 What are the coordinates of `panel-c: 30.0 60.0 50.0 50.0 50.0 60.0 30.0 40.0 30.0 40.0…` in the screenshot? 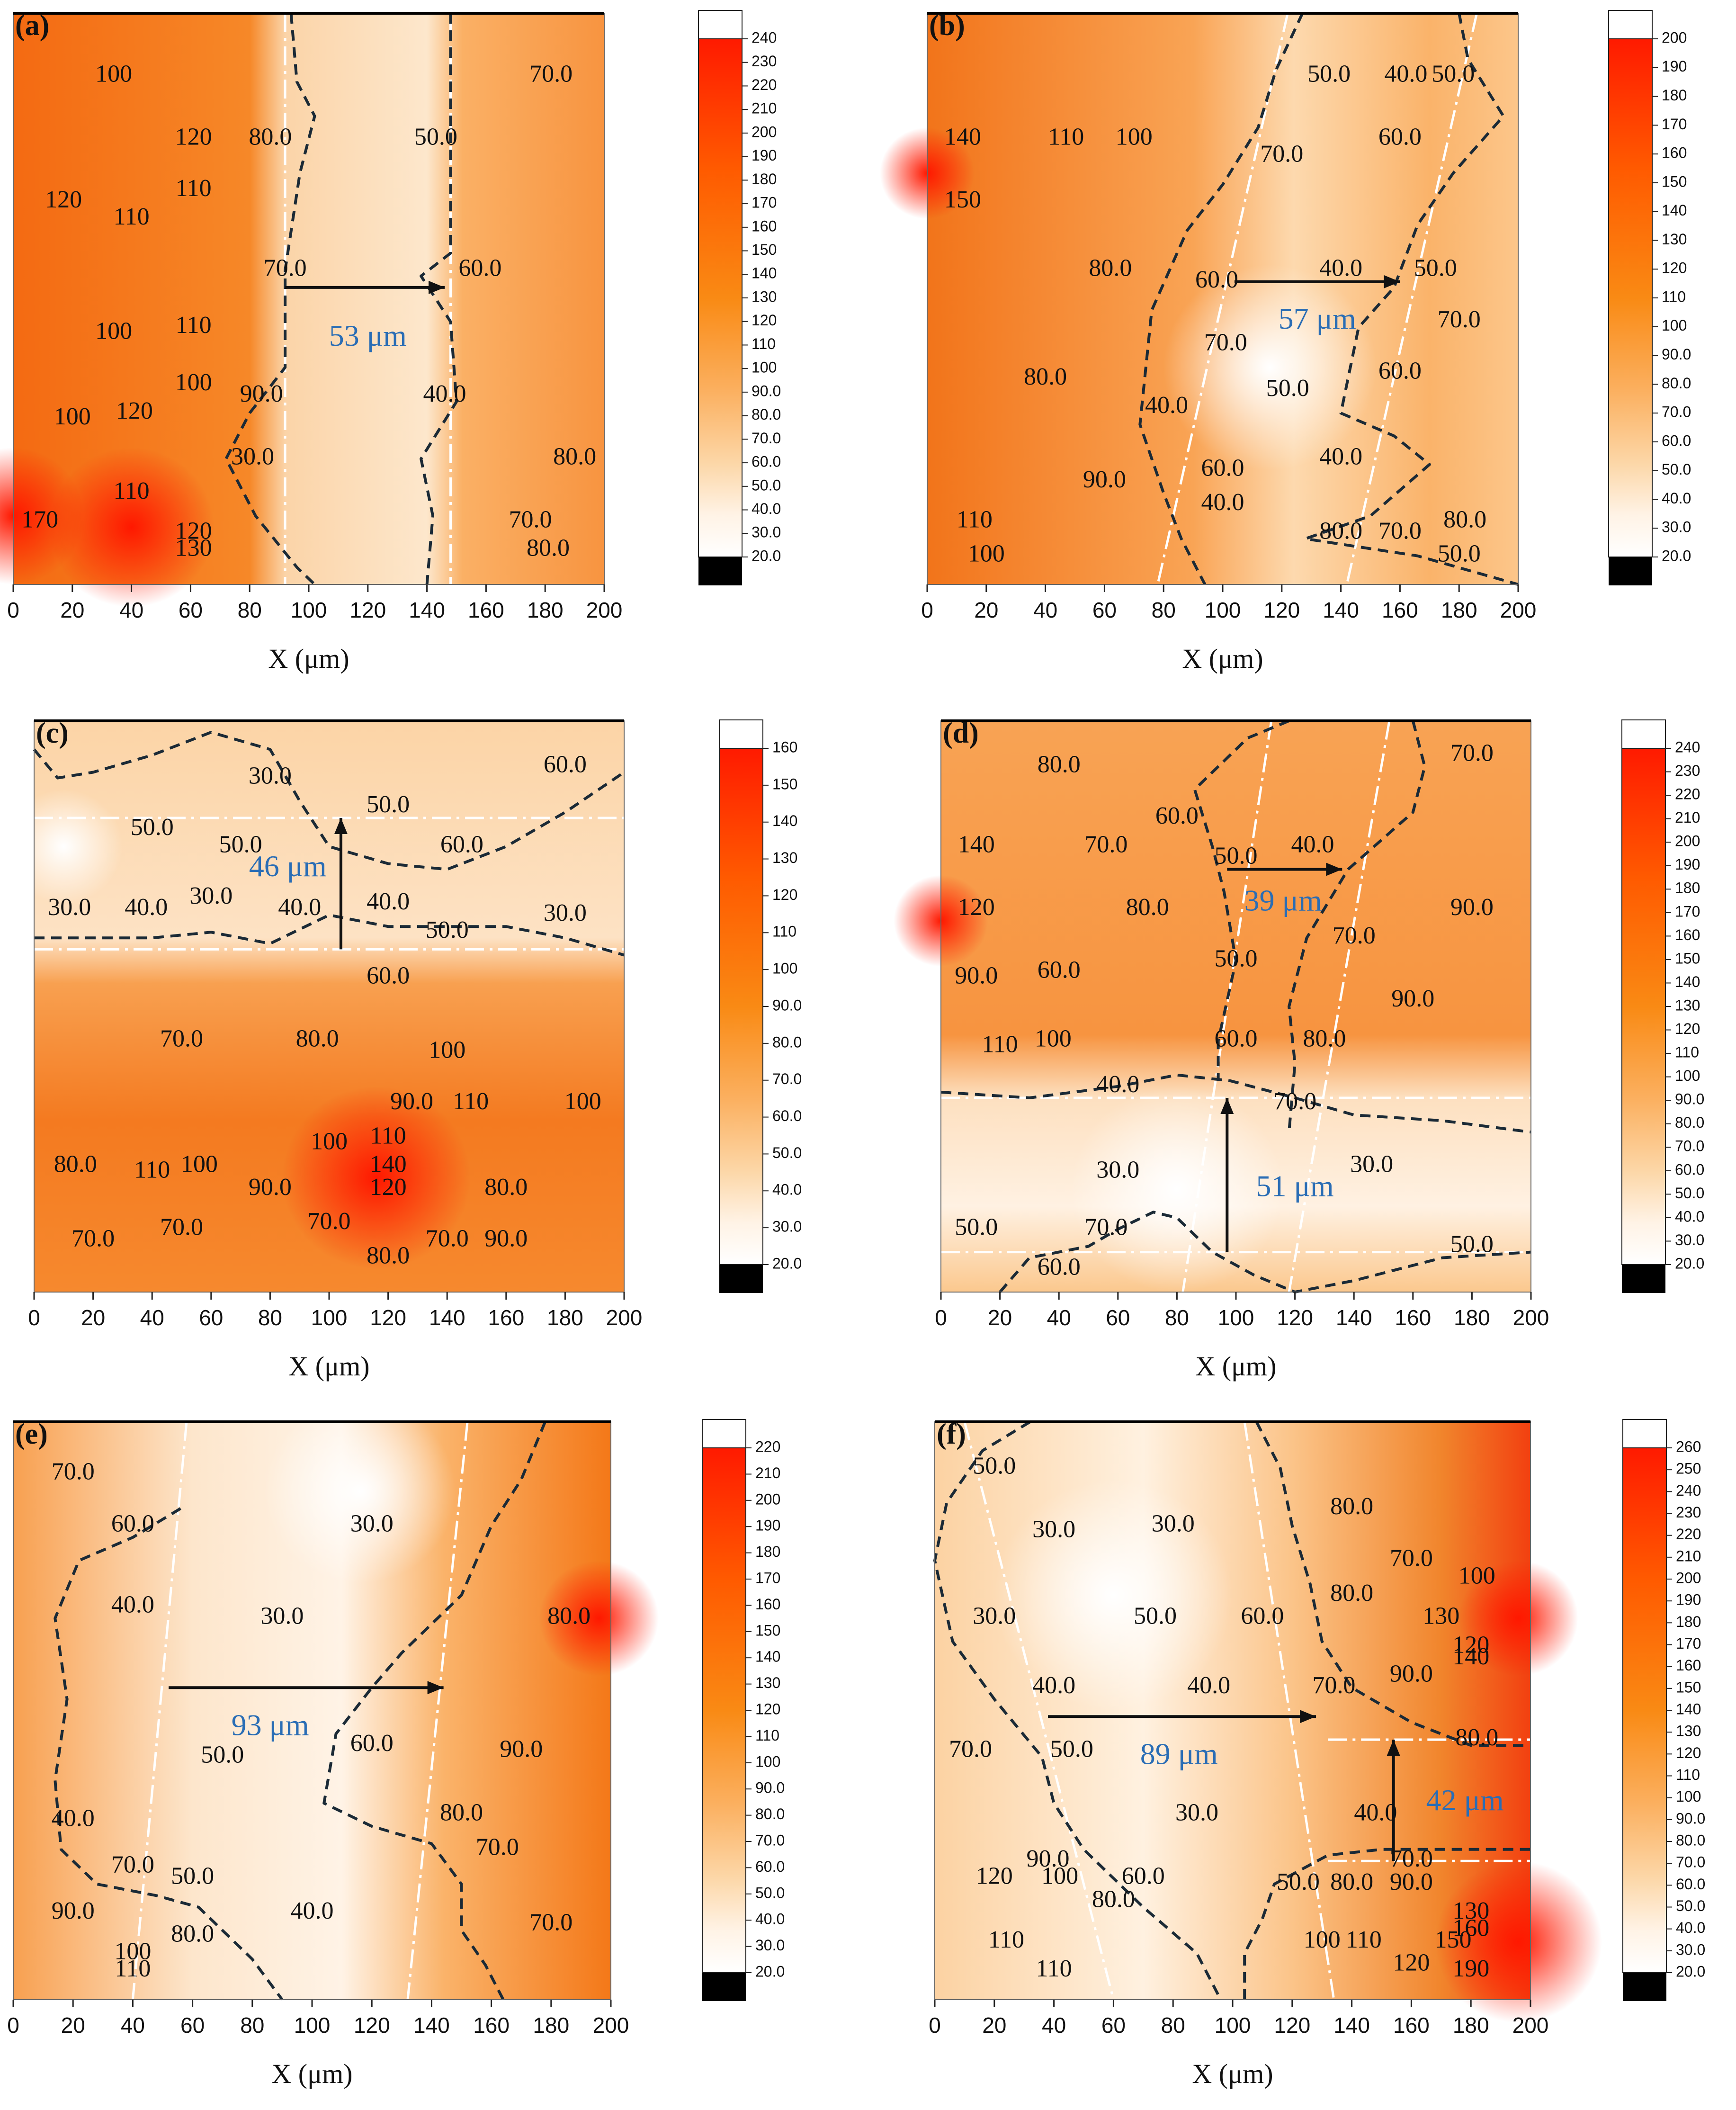 It's located at (403, 1049).